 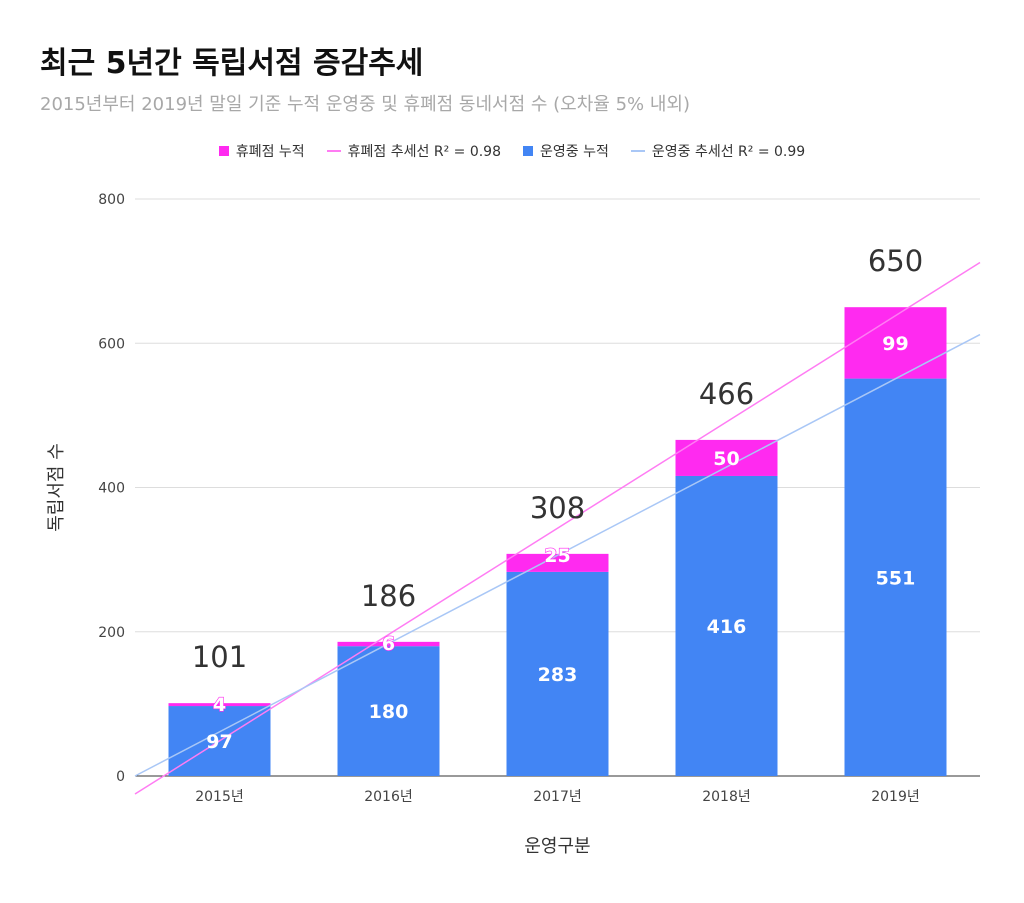 I want to click on y-tick-label: 800, so click(x=111, y=200).